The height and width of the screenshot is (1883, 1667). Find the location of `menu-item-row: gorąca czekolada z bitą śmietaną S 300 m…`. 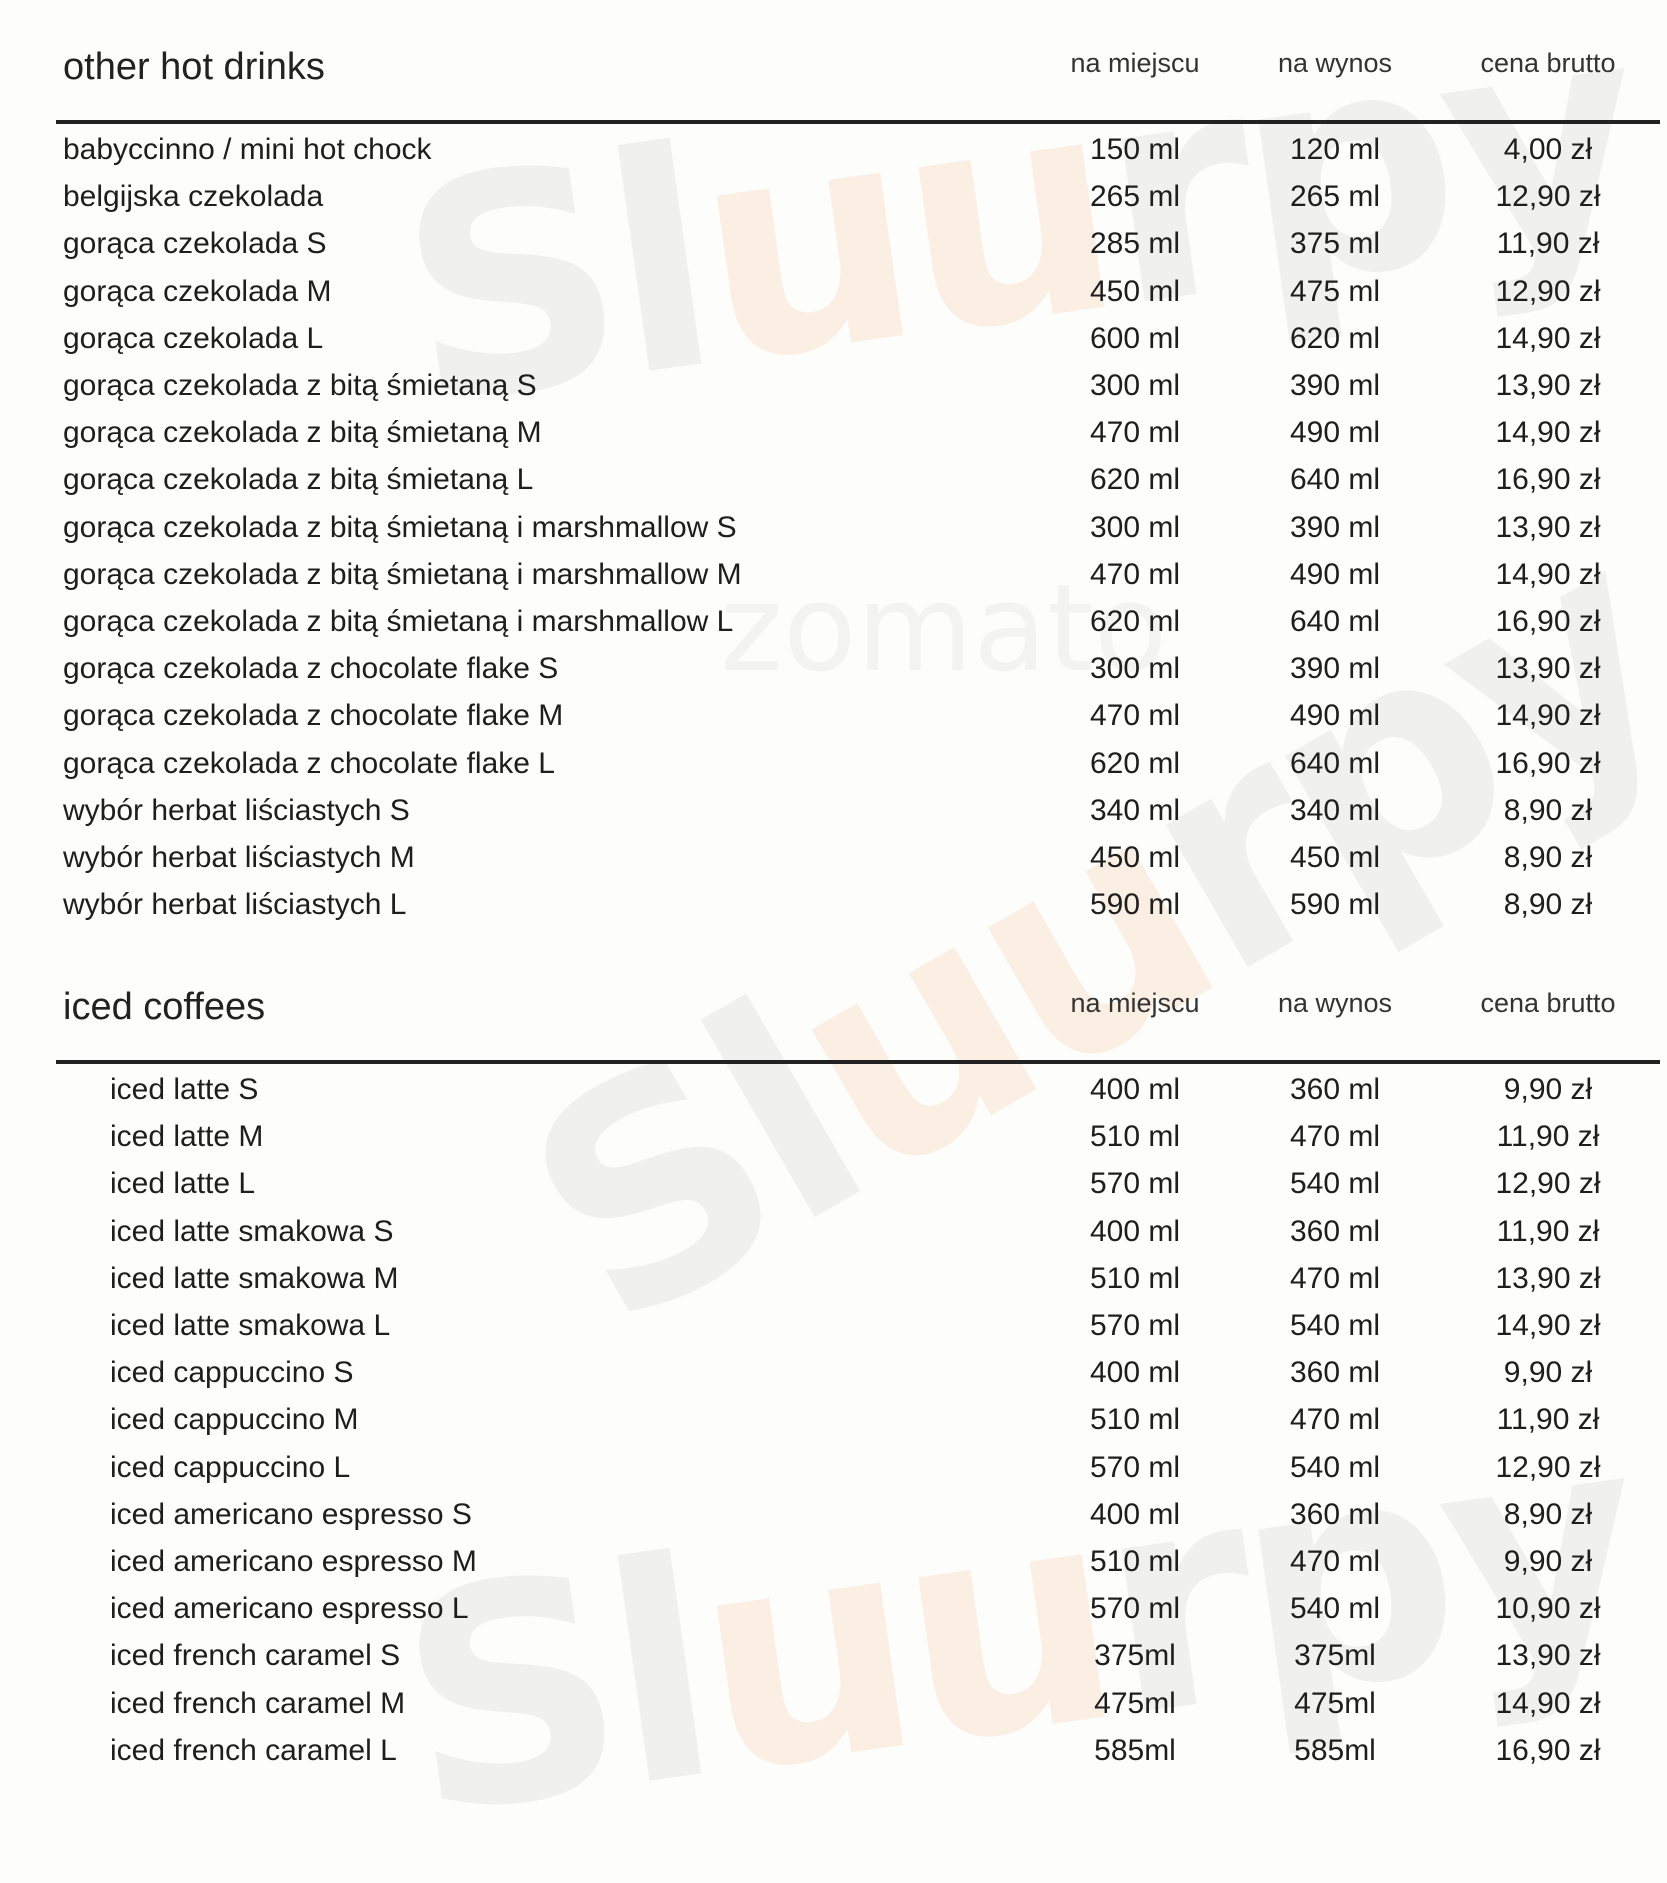

menu-item-row: gorąca czekolada z bitą śmietaną S 300 m… is located at coordinates (833, 392).